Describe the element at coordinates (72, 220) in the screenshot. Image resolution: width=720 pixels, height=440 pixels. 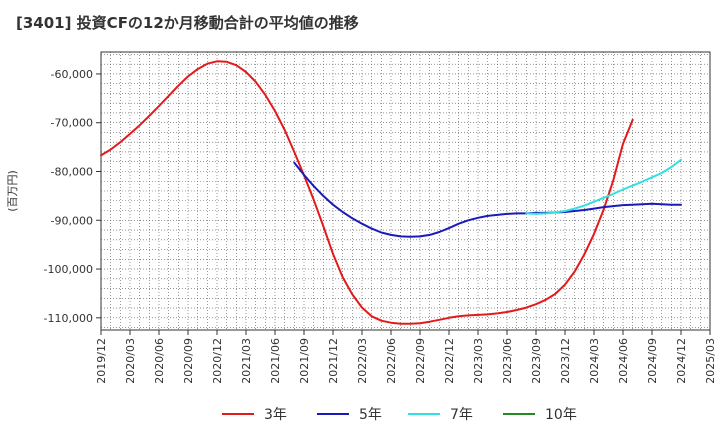
I see `y-tick-label: -90,000` at that location.